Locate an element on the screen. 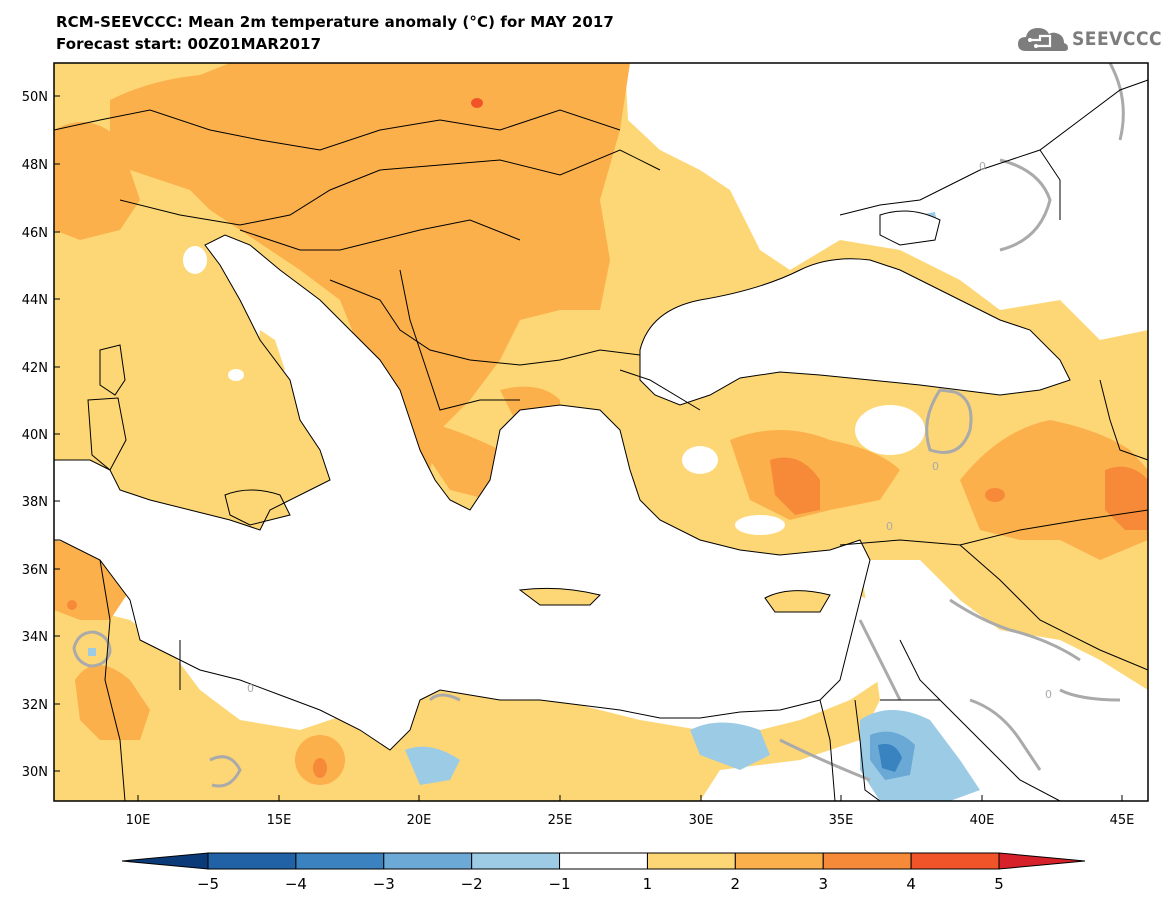 The height and width of the screenshot is (907, 1165). forecast-start-subtitle: Forecast start: 00Z01MAR2017 is located at coordinates (189, 44).